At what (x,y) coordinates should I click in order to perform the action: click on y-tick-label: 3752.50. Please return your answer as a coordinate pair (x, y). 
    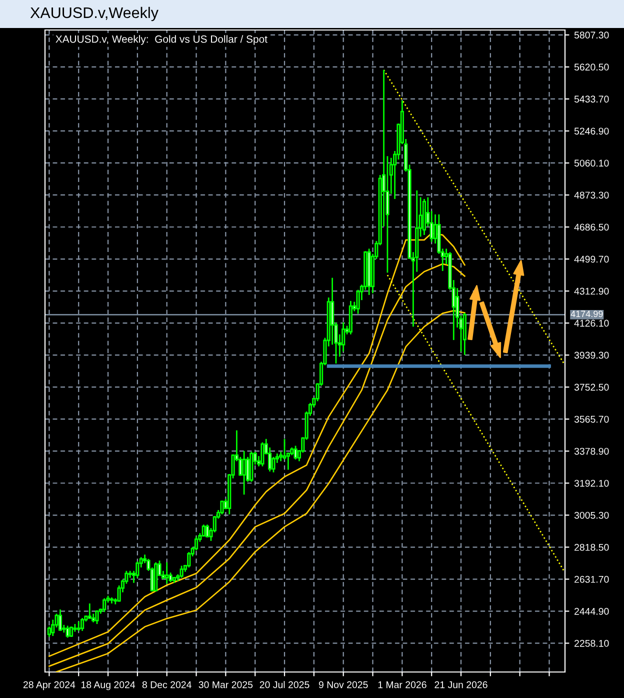
    Looking at the image, I should click on (591, 387).